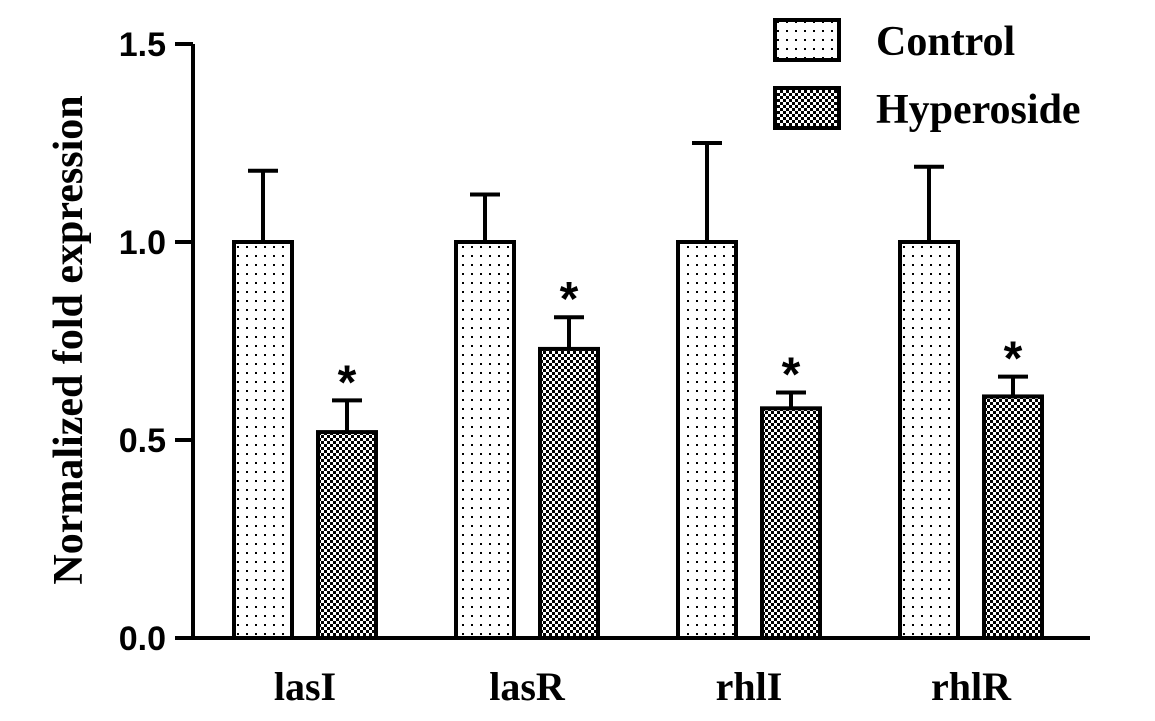 This screenshot has height=721, width=1155. Describe the element at coordinates (156, 342) in the screenshot. I see `y-axis-ticks: 0.0 0.5 1.0 1.5` at that location.